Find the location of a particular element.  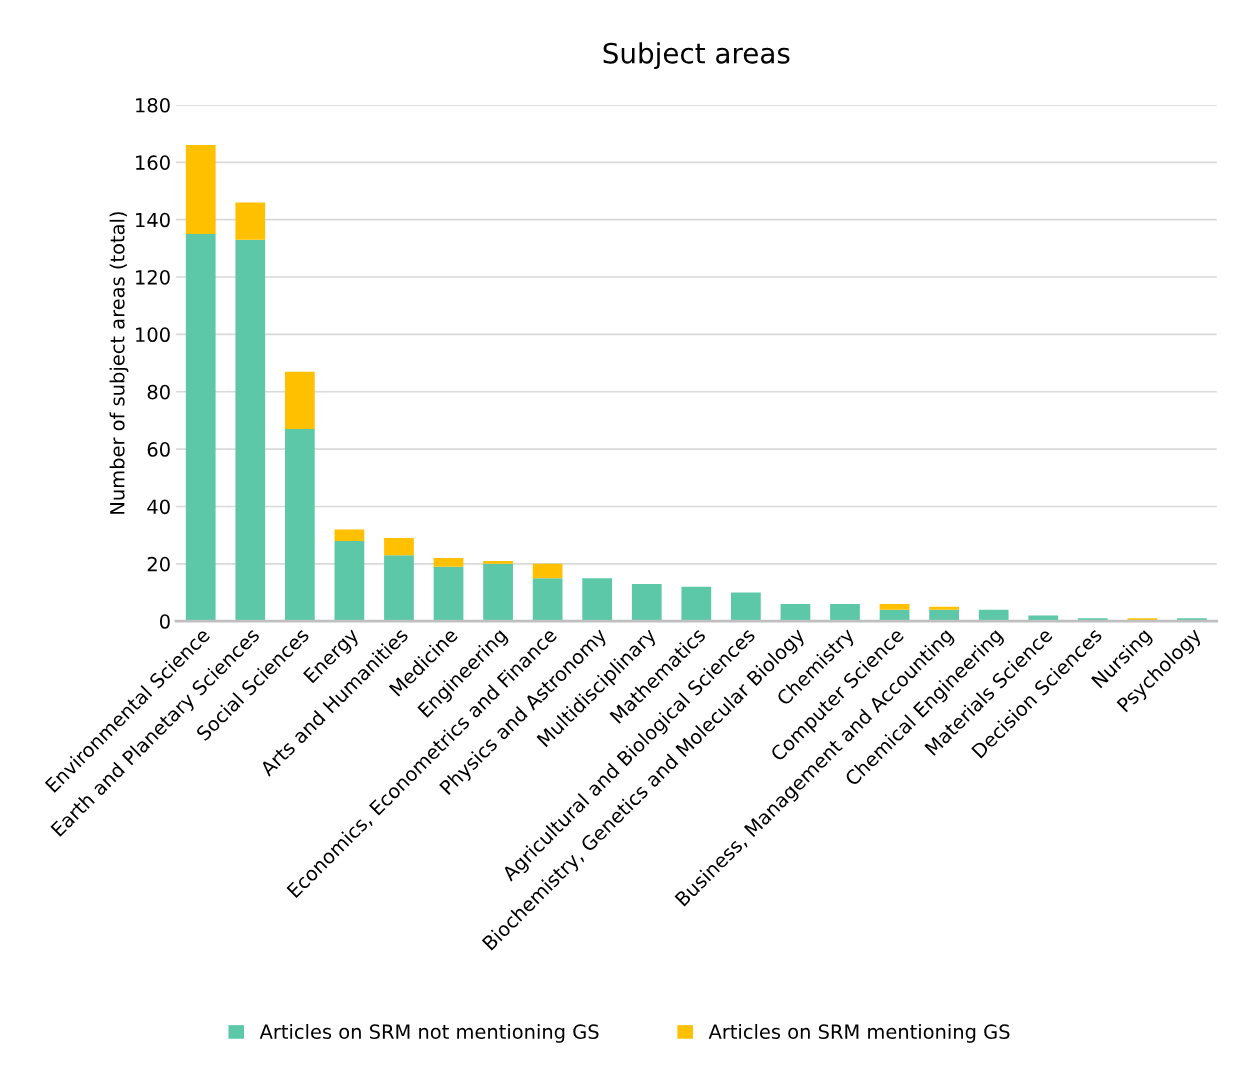

legend-label: Articles on SRM mentioning GS is located at coordinates (859, 1033).